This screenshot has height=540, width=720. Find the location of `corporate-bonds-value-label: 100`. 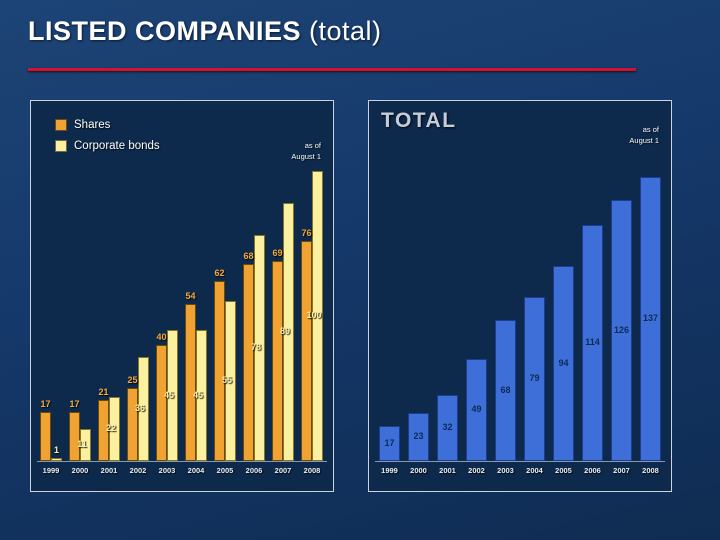

corporate-bonds-value-label: 100 is located at coordinates (314, 315).